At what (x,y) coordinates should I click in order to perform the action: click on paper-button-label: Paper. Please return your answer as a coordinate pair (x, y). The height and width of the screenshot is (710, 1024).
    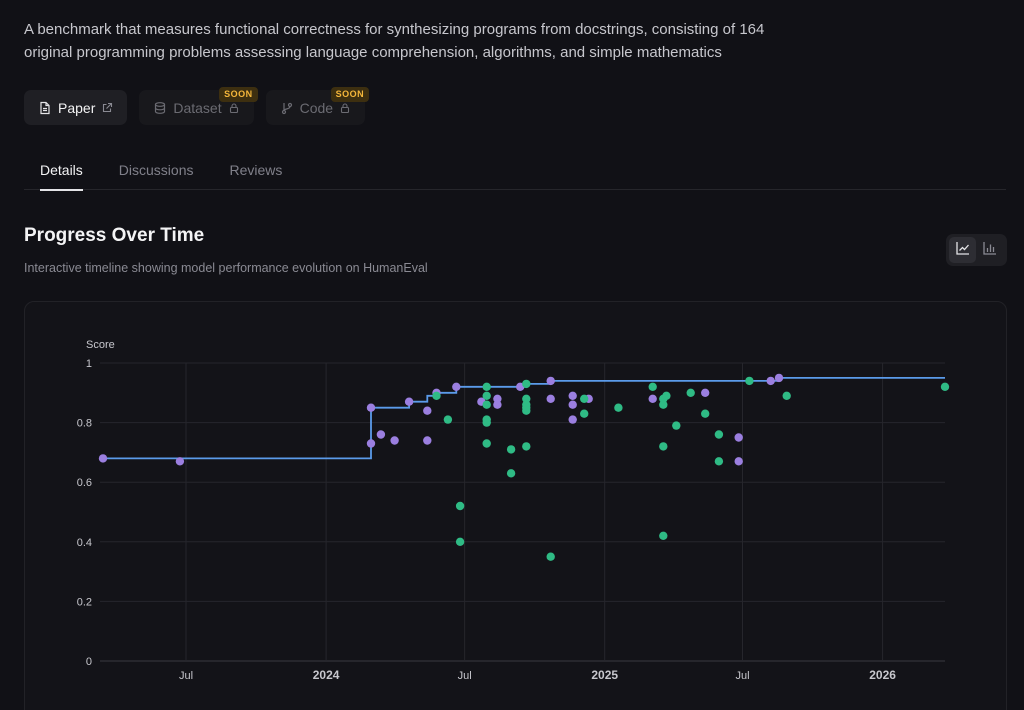
    Looking at the image, I should click on (77, 107).